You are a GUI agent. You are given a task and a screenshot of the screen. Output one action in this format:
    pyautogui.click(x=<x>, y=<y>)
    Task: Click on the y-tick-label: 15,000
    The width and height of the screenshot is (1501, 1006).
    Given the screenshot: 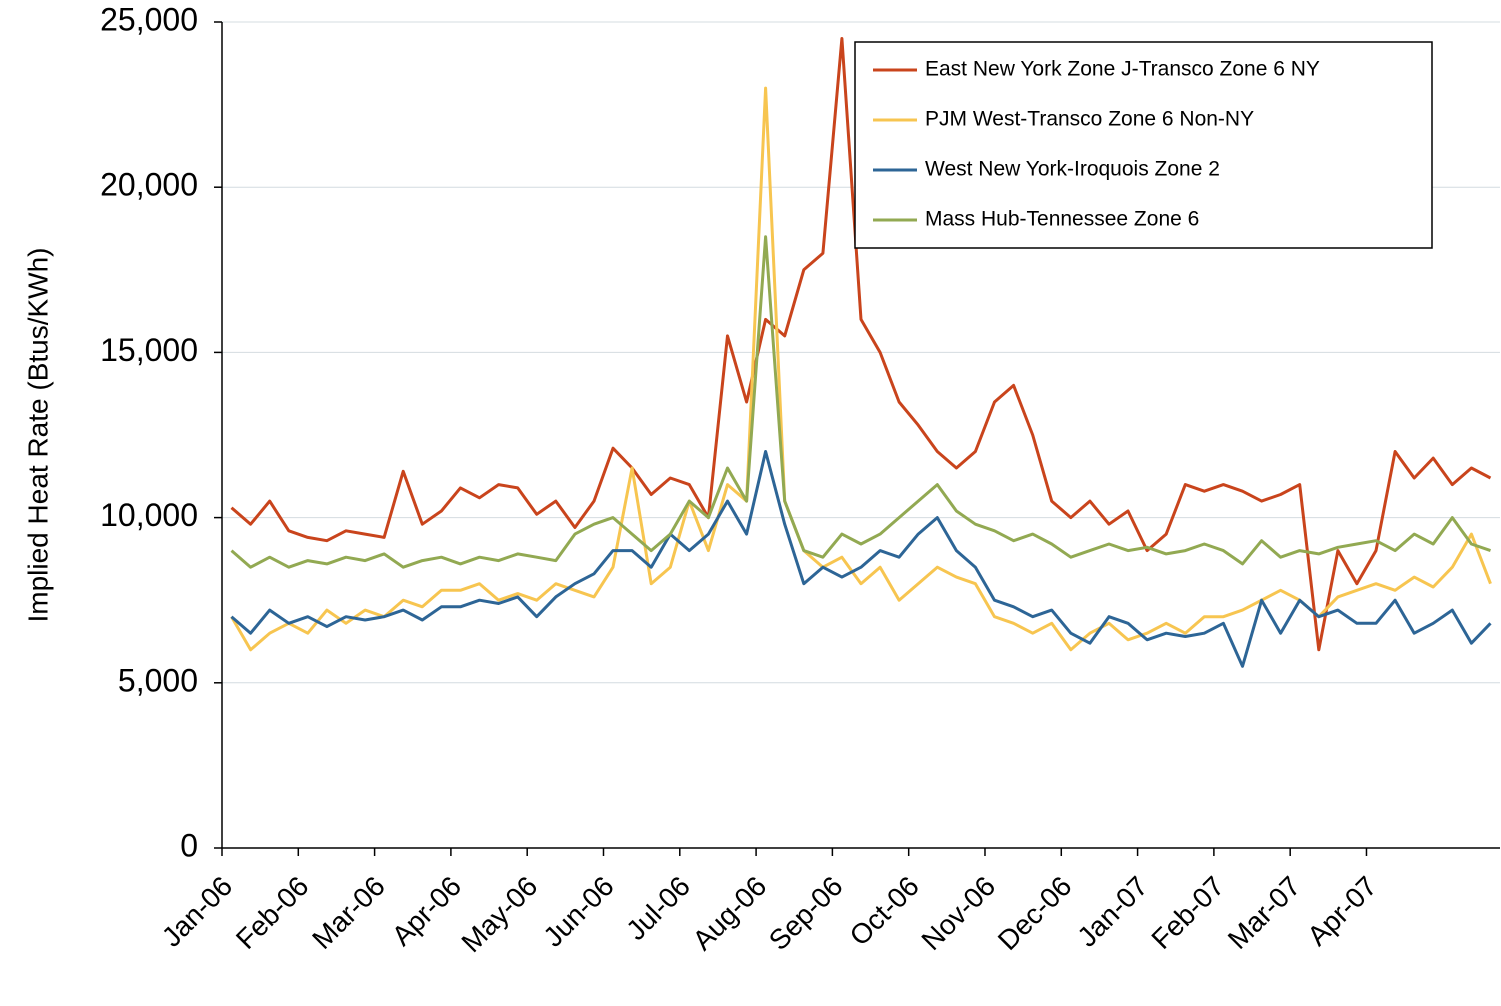 What is the action you would take?
    pyautogui.click(x=149, y=350)
    